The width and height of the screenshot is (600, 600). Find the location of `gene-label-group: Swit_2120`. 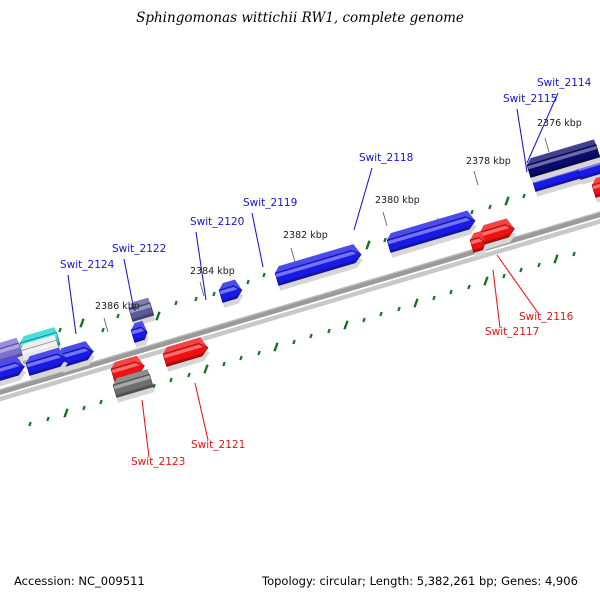

gene-label-group: Swit_2120 is located at coordinates (217, 258).